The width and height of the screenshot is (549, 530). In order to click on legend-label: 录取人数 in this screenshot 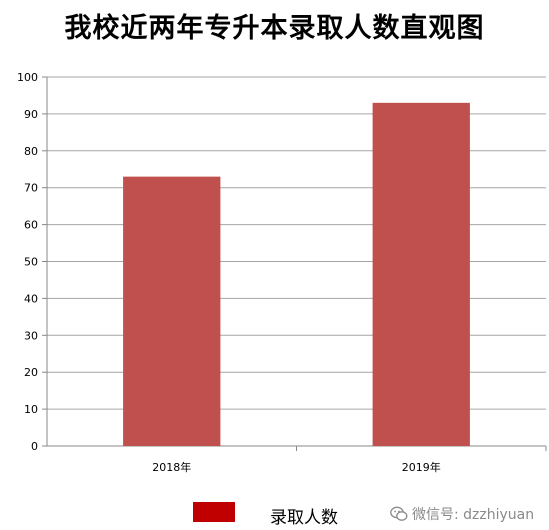, I will do `click(304, 518)`.